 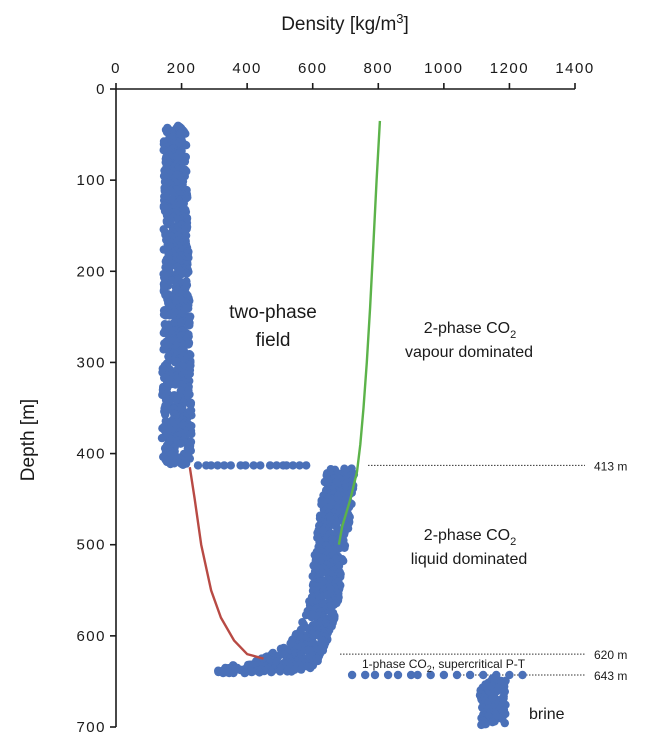 What do you see at coordinates (509, 68) in the screenshot?
I see `x-tick-label: 1200` at bounding box center [509, 68].